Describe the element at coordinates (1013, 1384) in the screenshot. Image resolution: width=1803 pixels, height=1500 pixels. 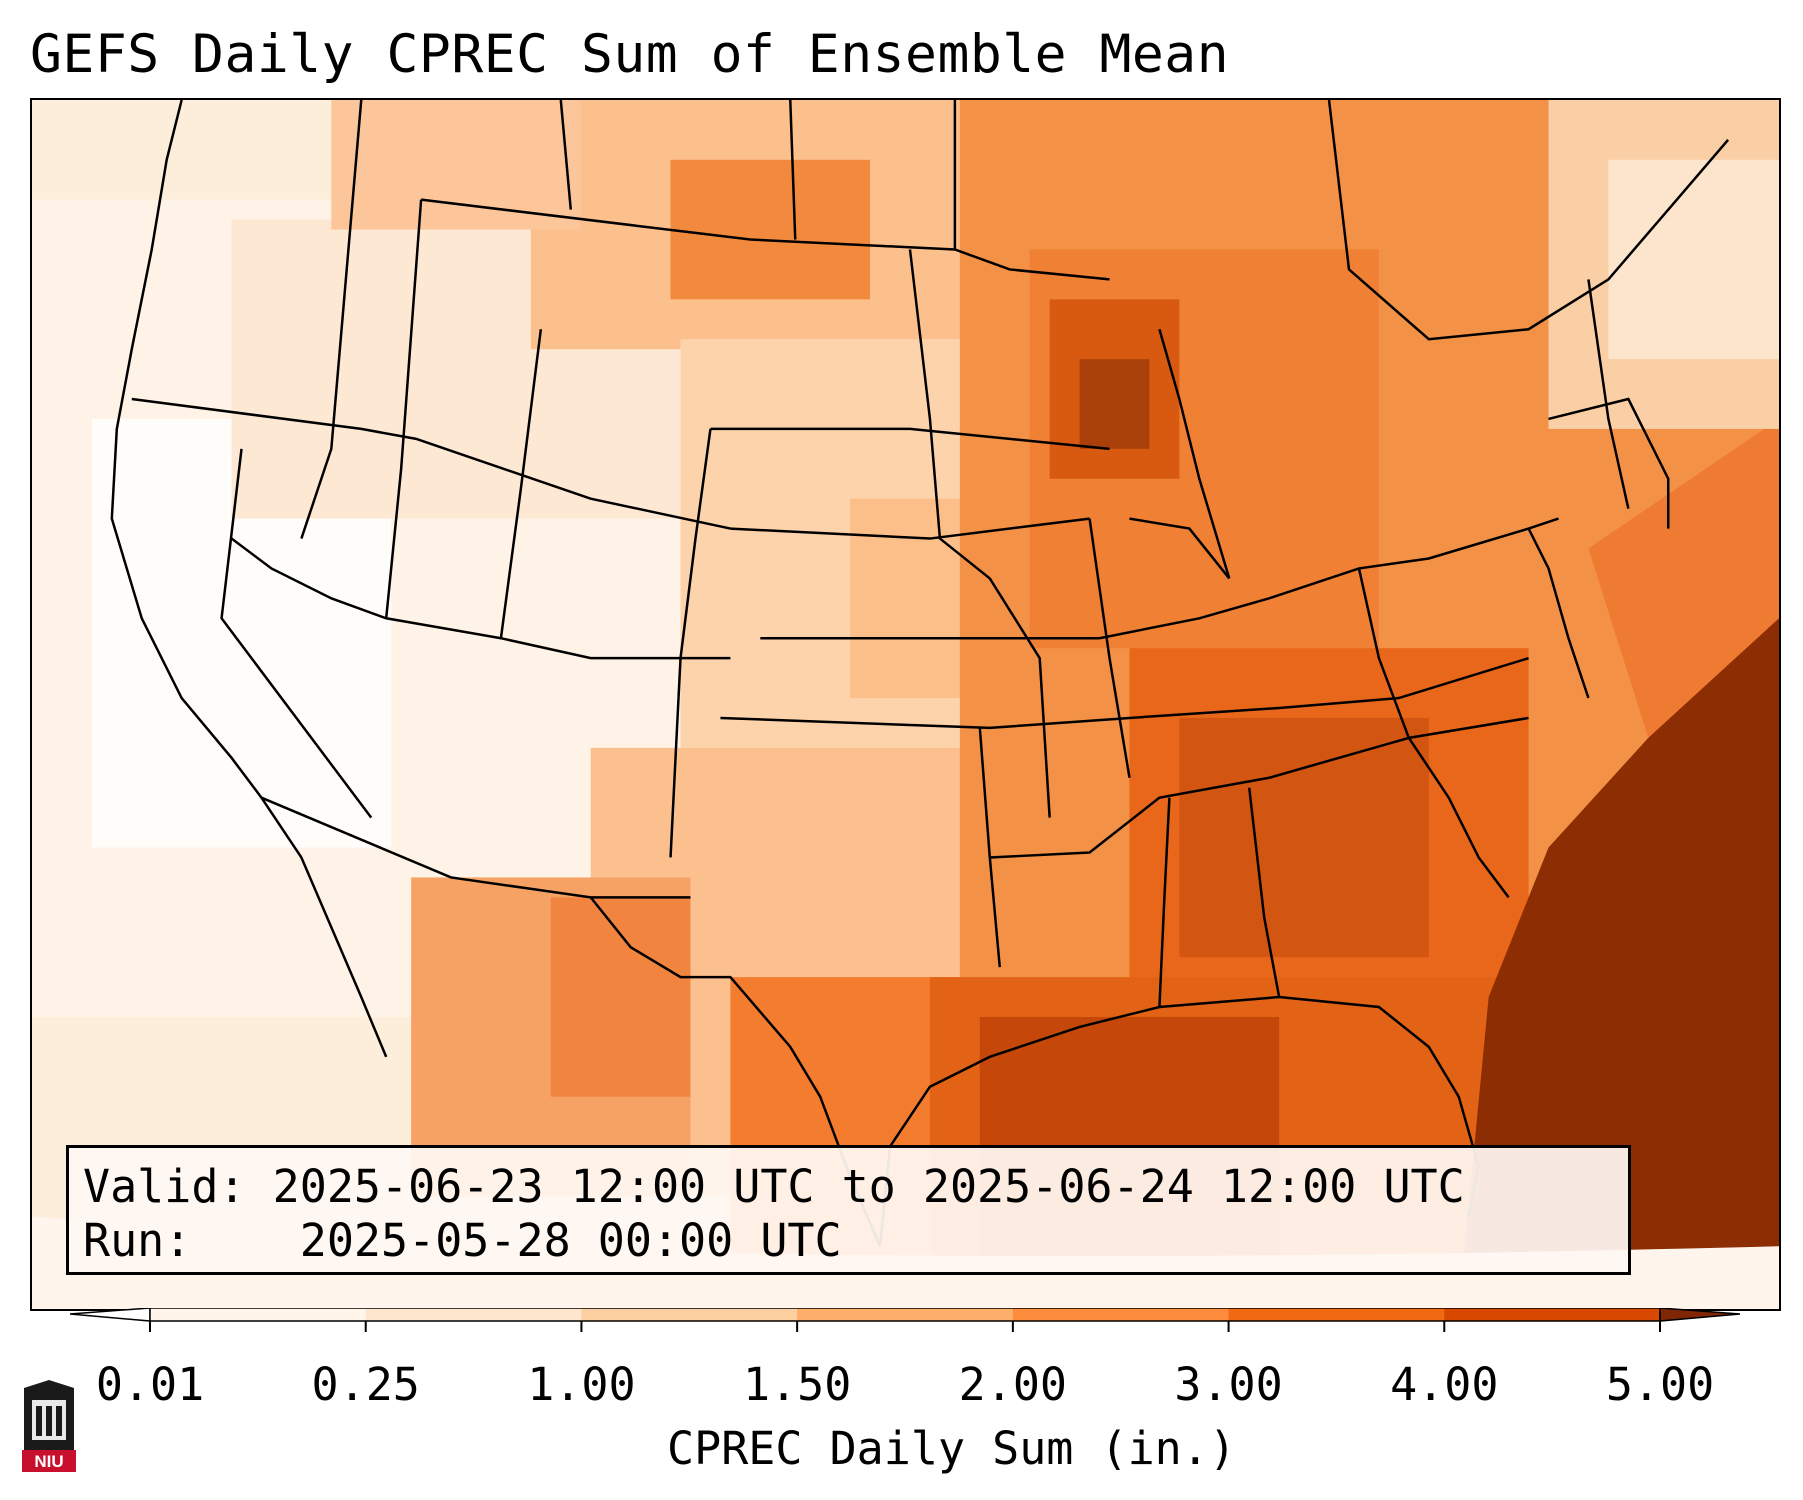
I see `colorbar-tick-label: 2.00` at that location.